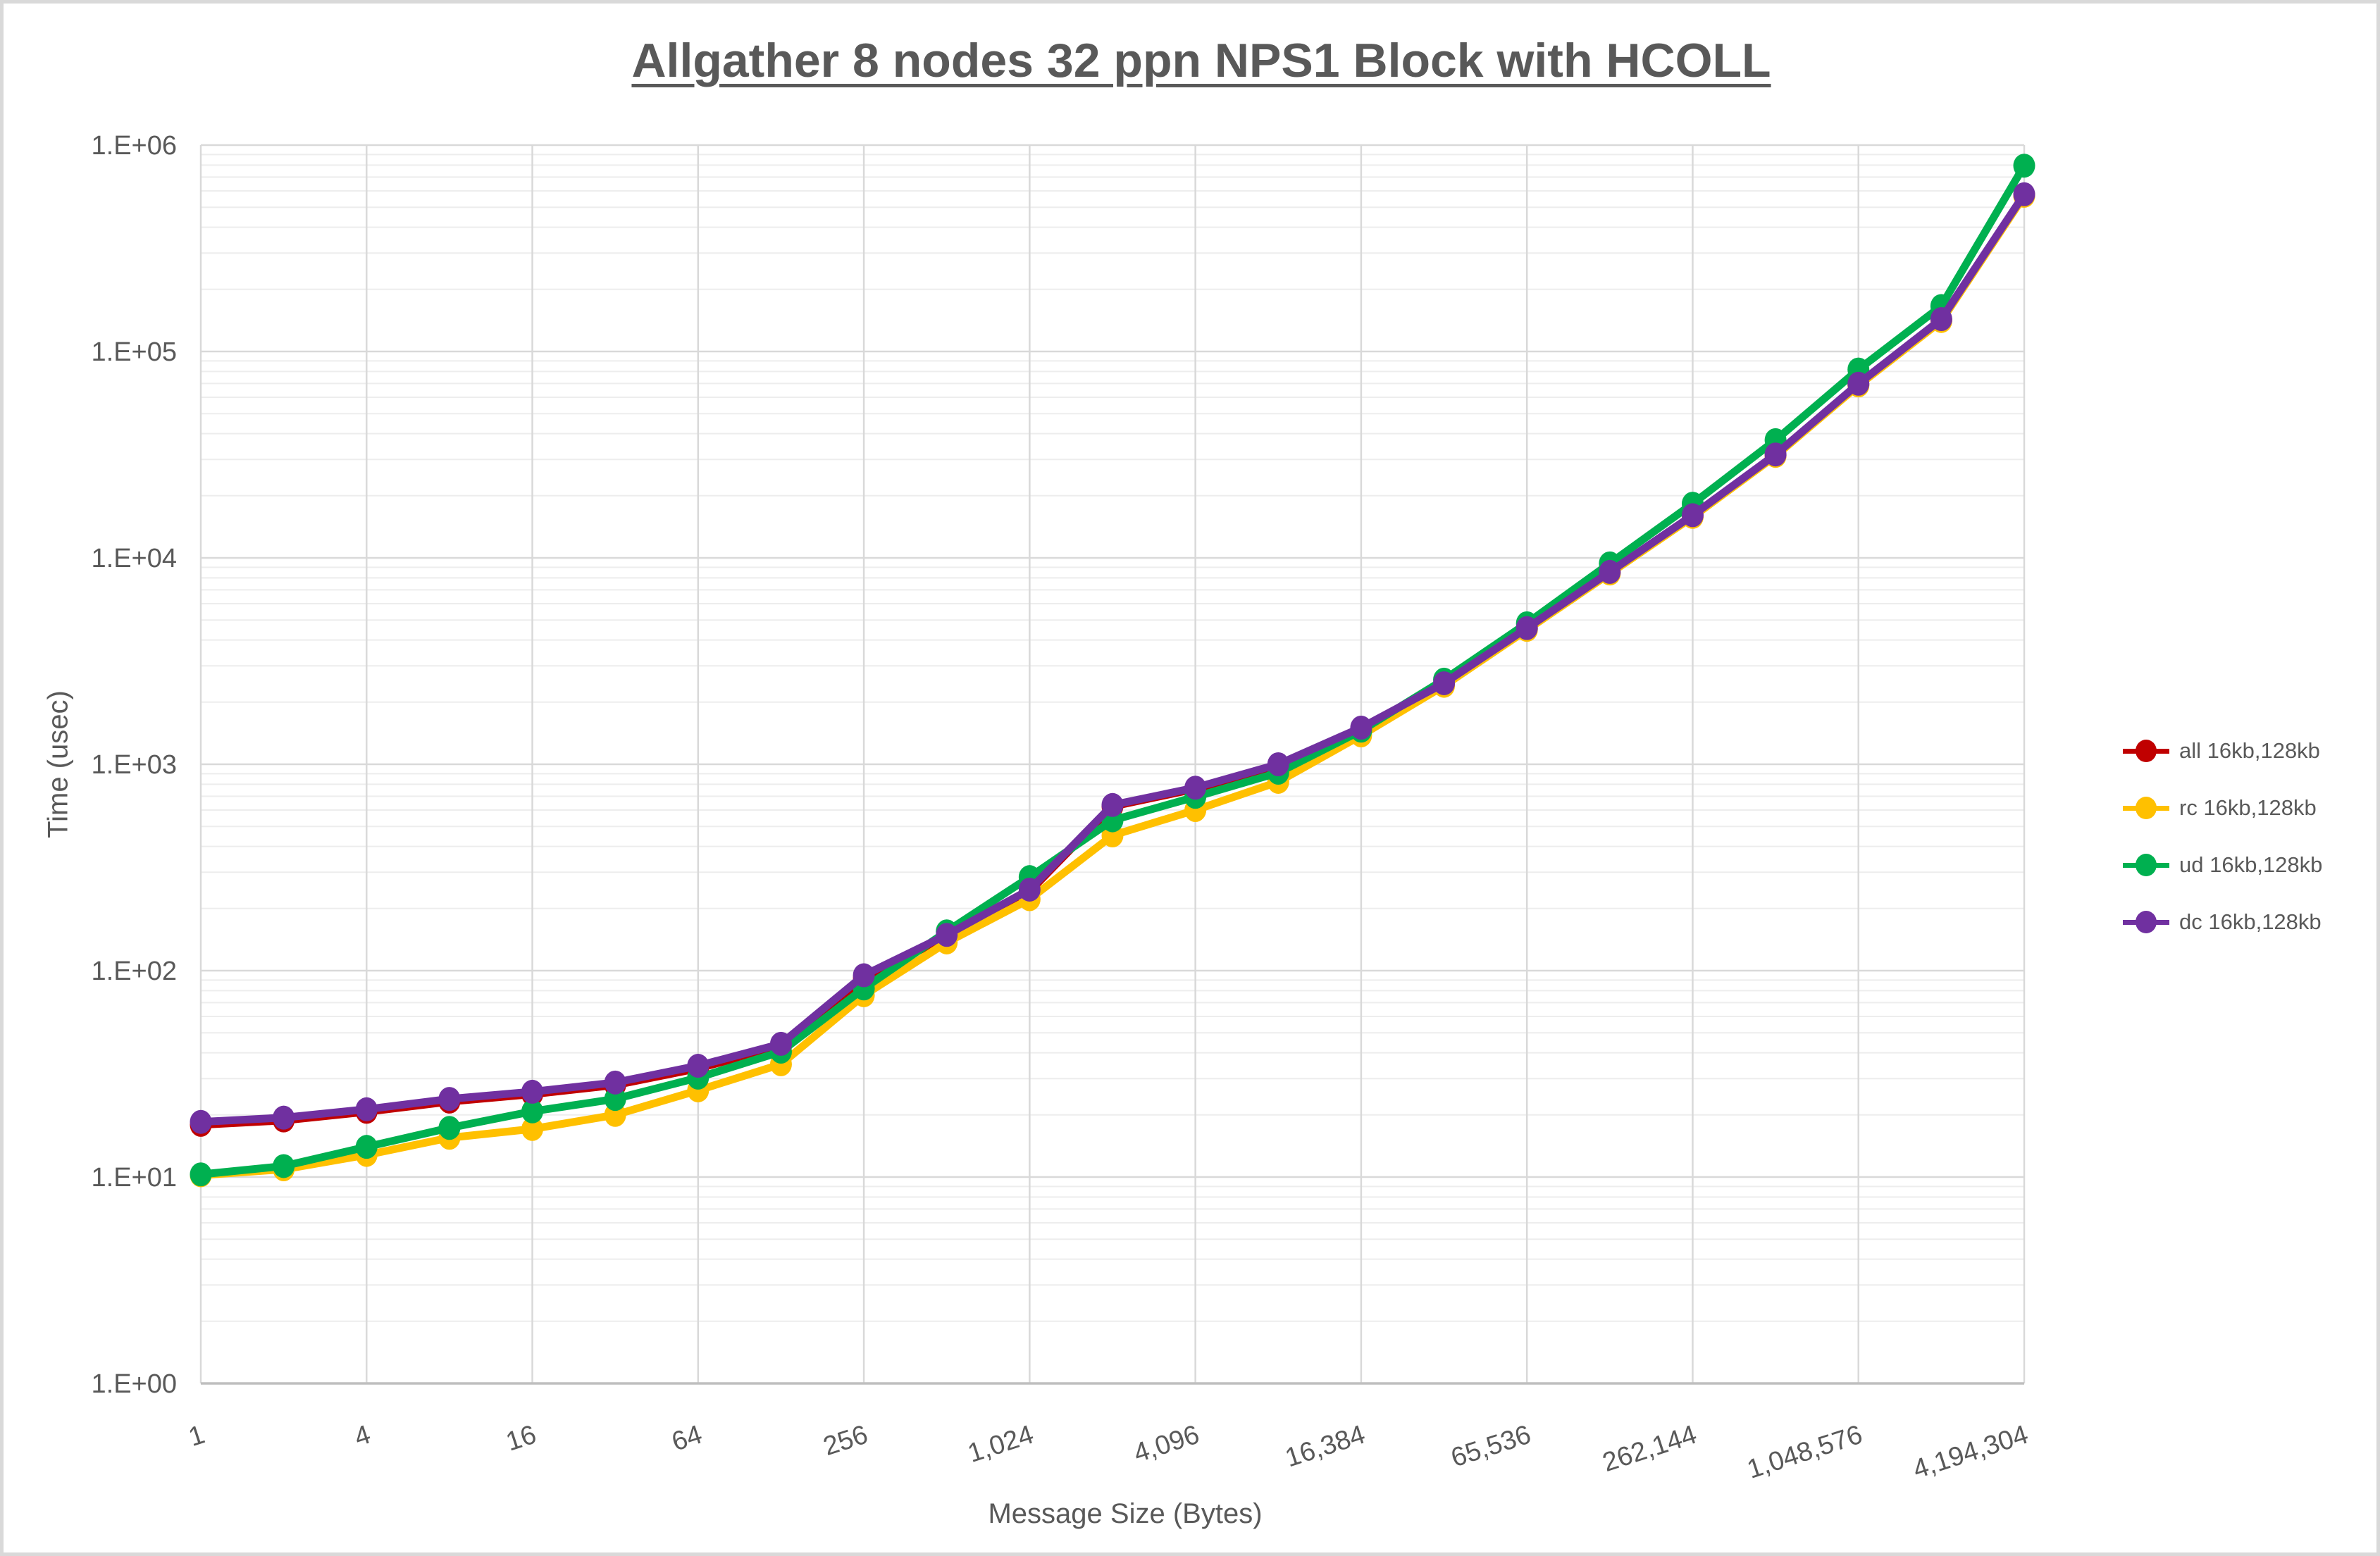 This screenshot has width=2380, height=1556. I want to click on y-tick-label: 1.E+03, so click(135, 765).